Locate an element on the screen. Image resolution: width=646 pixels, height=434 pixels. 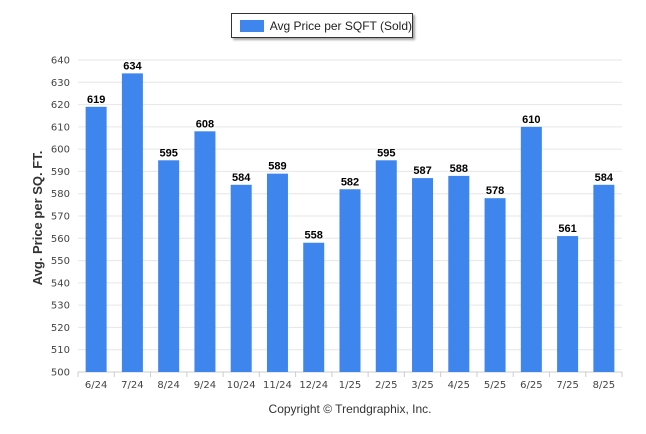
y-tick-label: 540 is located at coordinates (60, 283).